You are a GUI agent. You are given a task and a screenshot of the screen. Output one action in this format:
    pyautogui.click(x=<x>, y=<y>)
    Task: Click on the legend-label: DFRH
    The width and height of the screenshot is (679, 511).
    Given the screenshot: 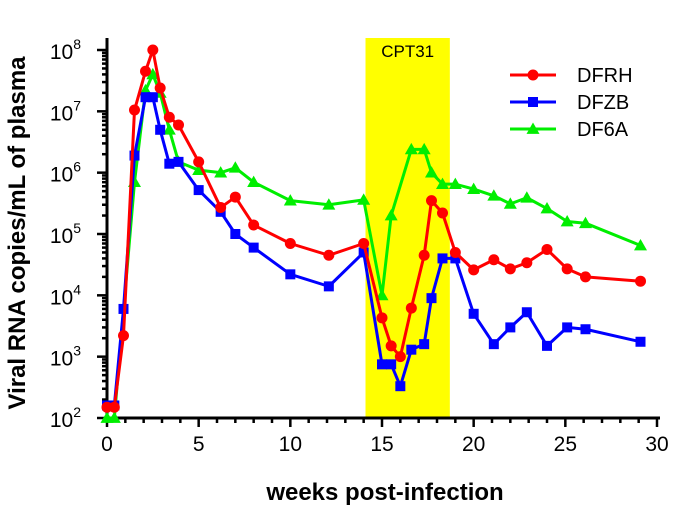 What is the action you would take?
    pyautogui.click(x=605, y=76)
    